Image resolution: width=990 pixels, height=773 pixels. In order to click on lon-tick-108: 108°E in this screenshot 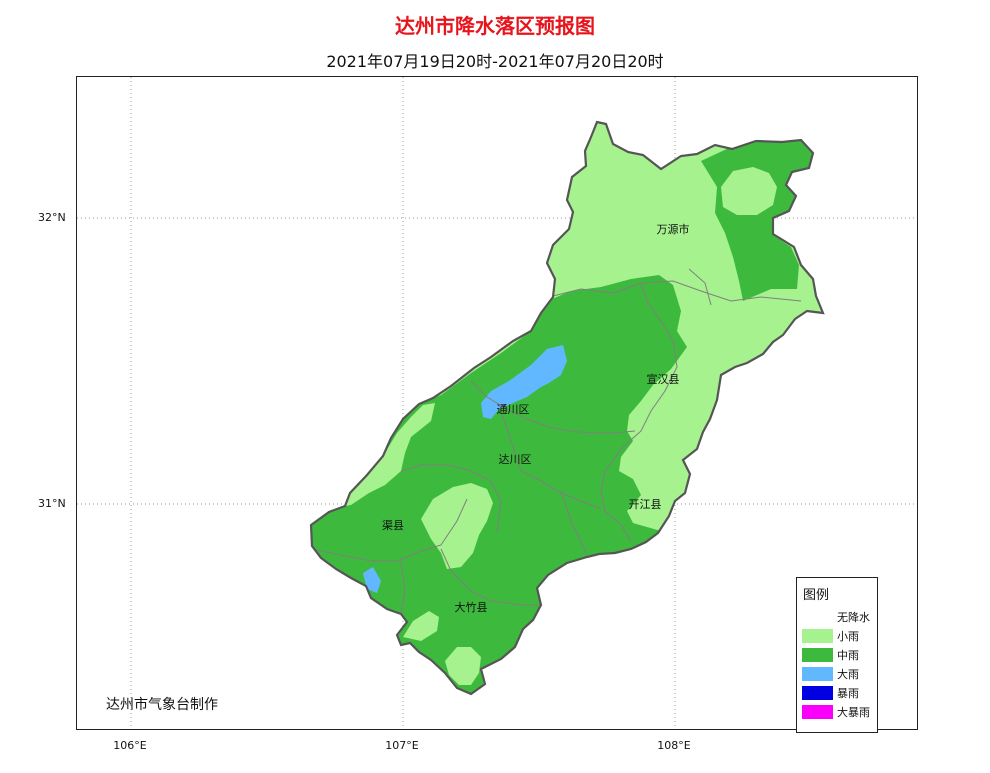, I will do `click(674, 745)`.